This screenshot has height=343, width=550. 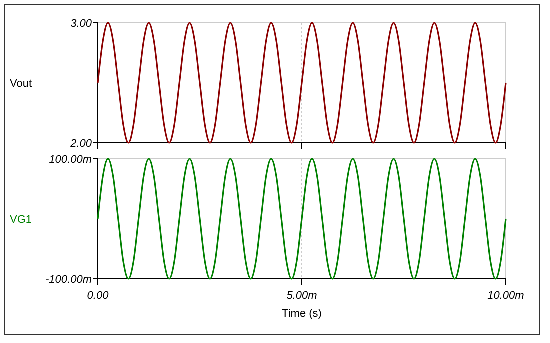 What do you see at coordinates (70, 160) in the screenshot?
I see `y-tick-label: 100.00m` at bounding box center [70, 160].